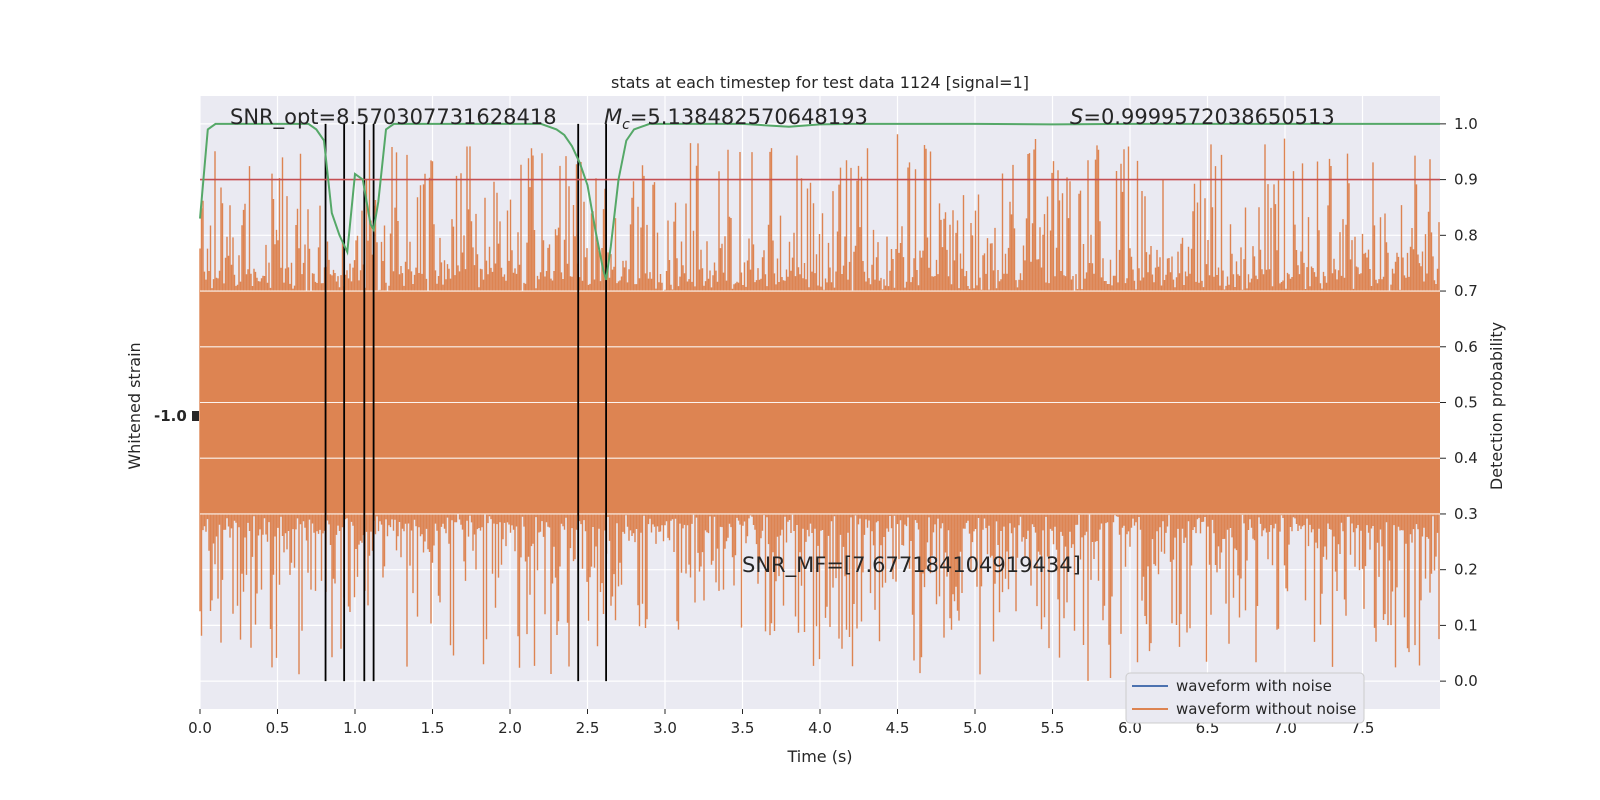 The height and width of the screenshot is (800, 1600). I want to click on y-tick-label: 0.3, so click(1466, 514).